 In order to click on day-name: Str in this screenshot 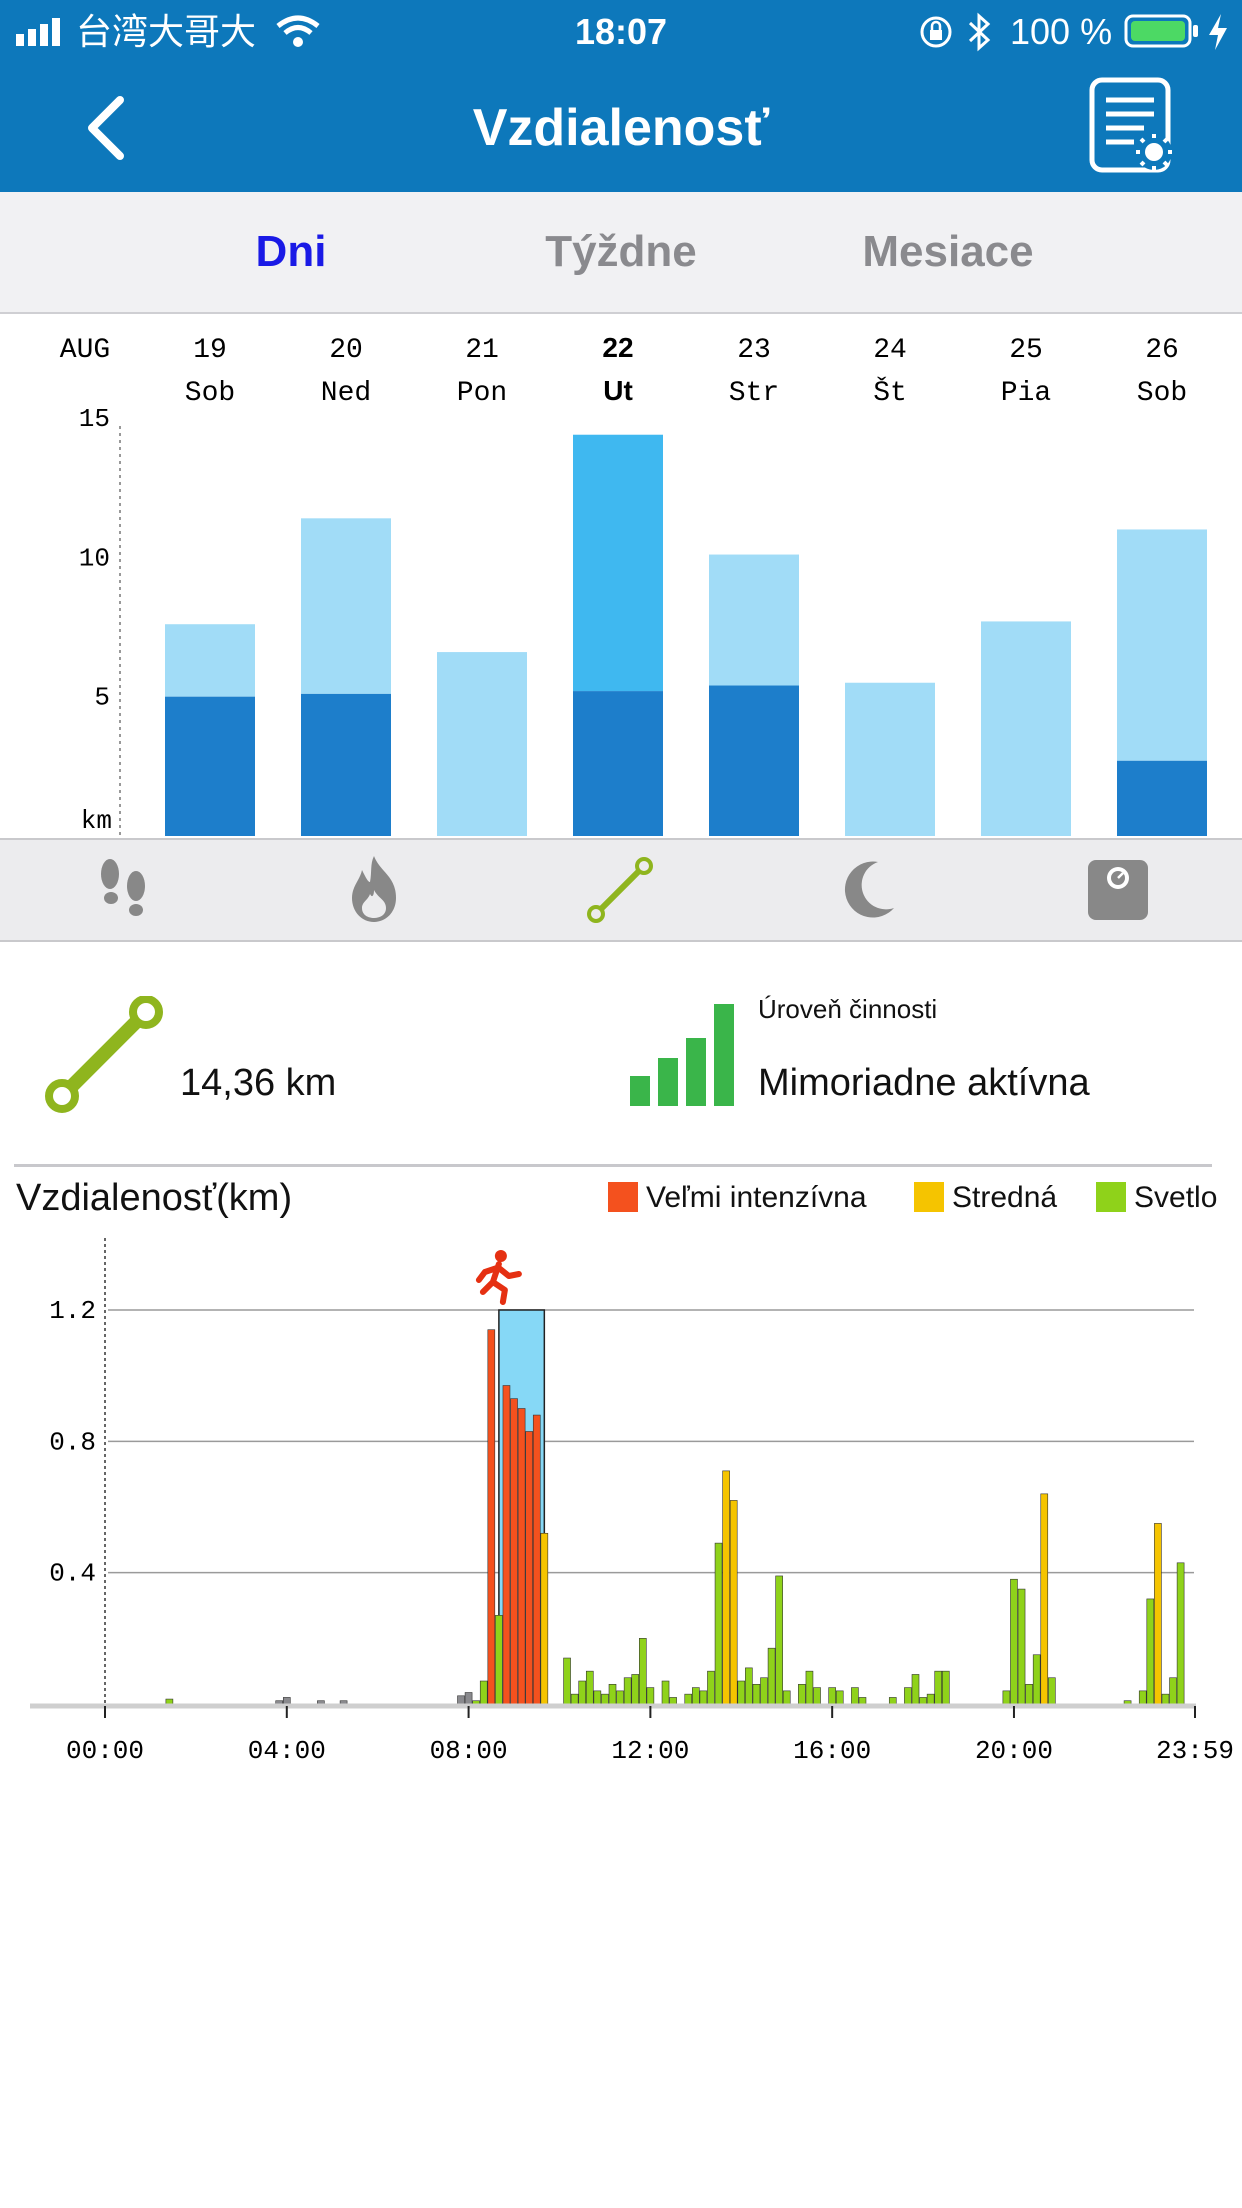, I will do `click(754, 393)`.